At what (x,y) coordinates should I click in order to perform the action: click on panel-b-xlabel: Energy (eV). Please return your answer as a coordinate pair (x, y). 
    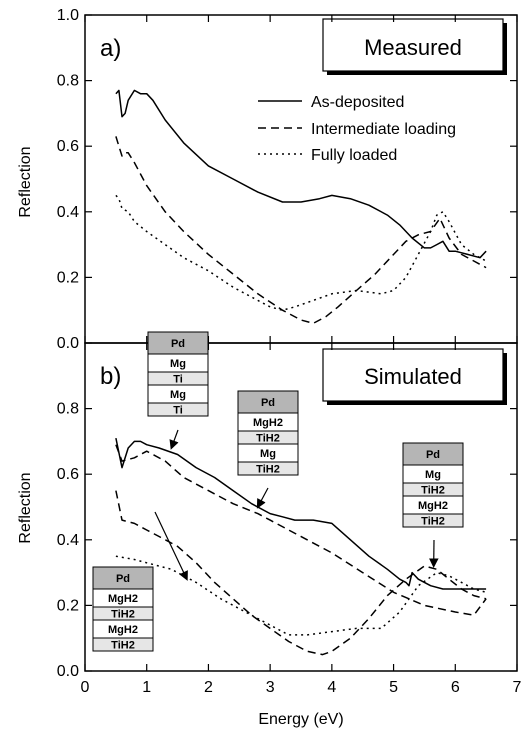
    Looking at the image, I should click on (300, 719).